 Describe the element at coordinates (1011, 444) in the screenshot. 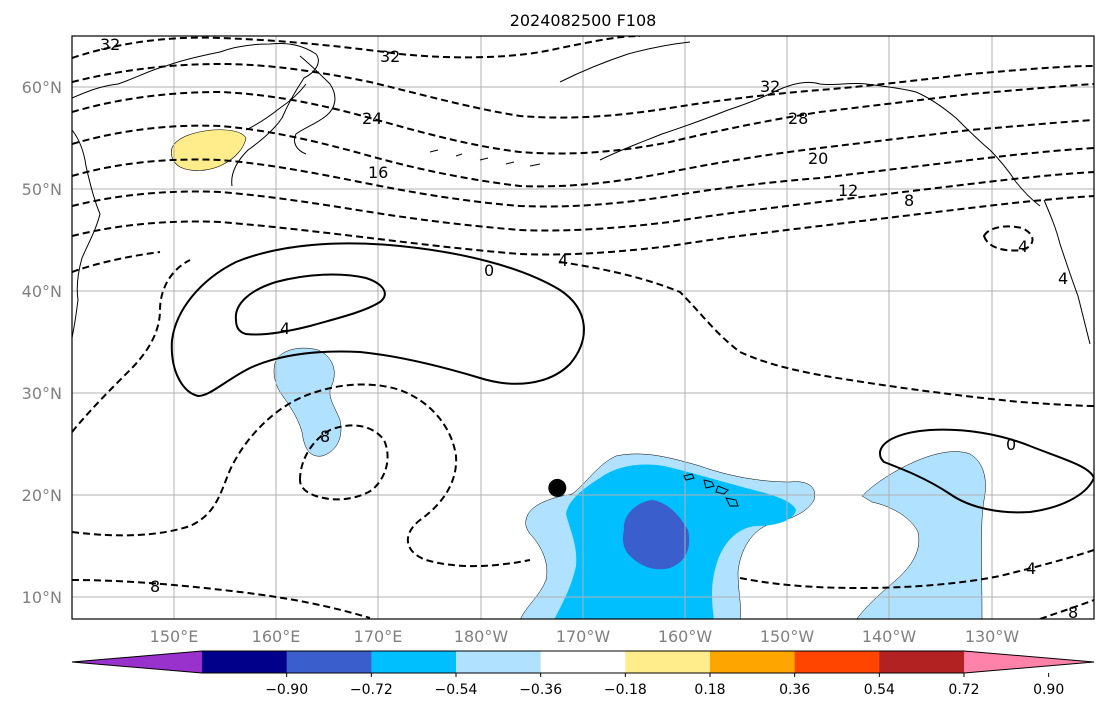

I see `contour-label-0b: 0` at that location.